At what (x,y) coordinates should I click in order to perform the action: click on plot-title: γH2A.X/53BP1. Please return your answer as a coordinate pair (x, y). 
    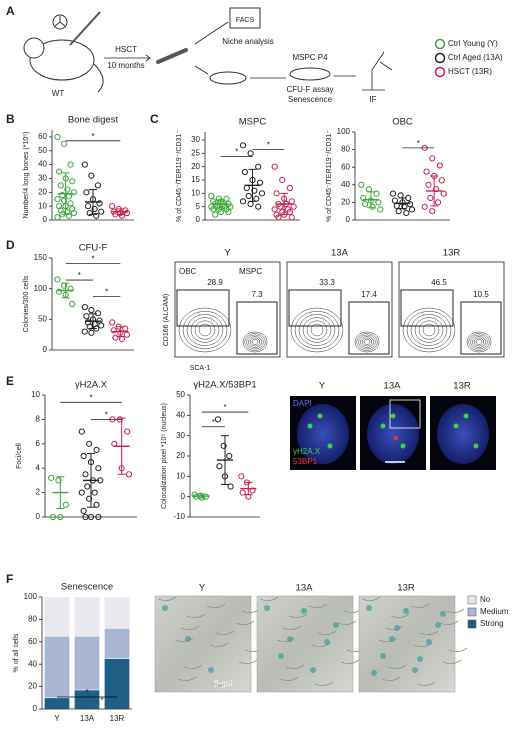
    Looking at the image, I should click on (224, 385).